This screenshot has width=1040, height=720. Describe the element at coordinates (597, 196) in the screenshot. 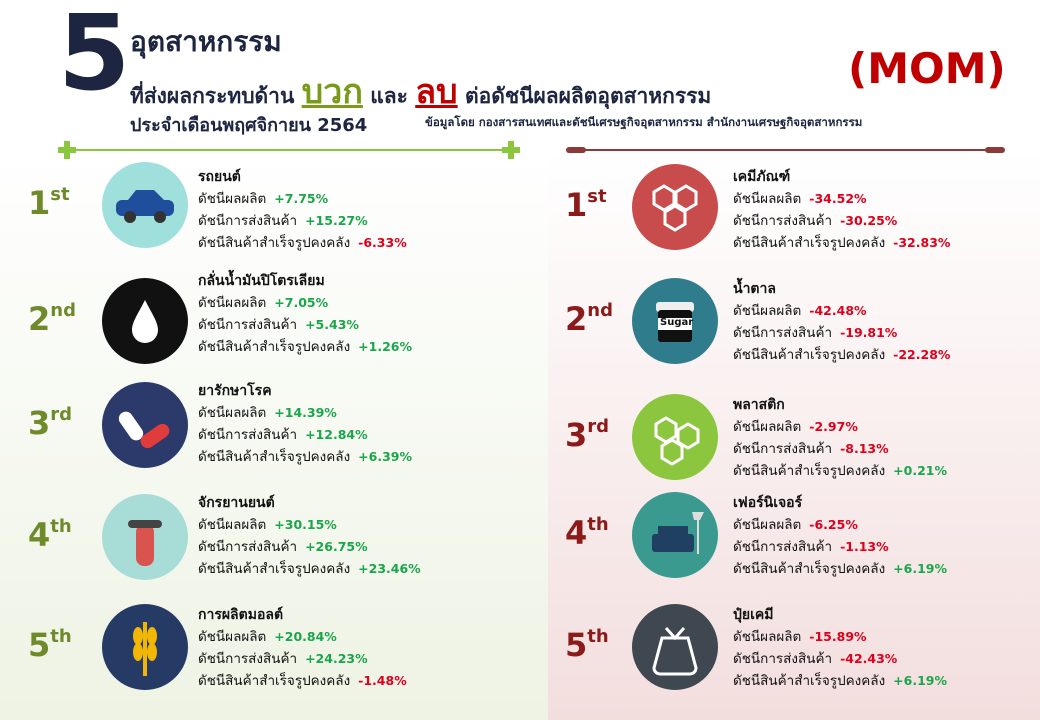

I see `rank-suffix: st` at that location.